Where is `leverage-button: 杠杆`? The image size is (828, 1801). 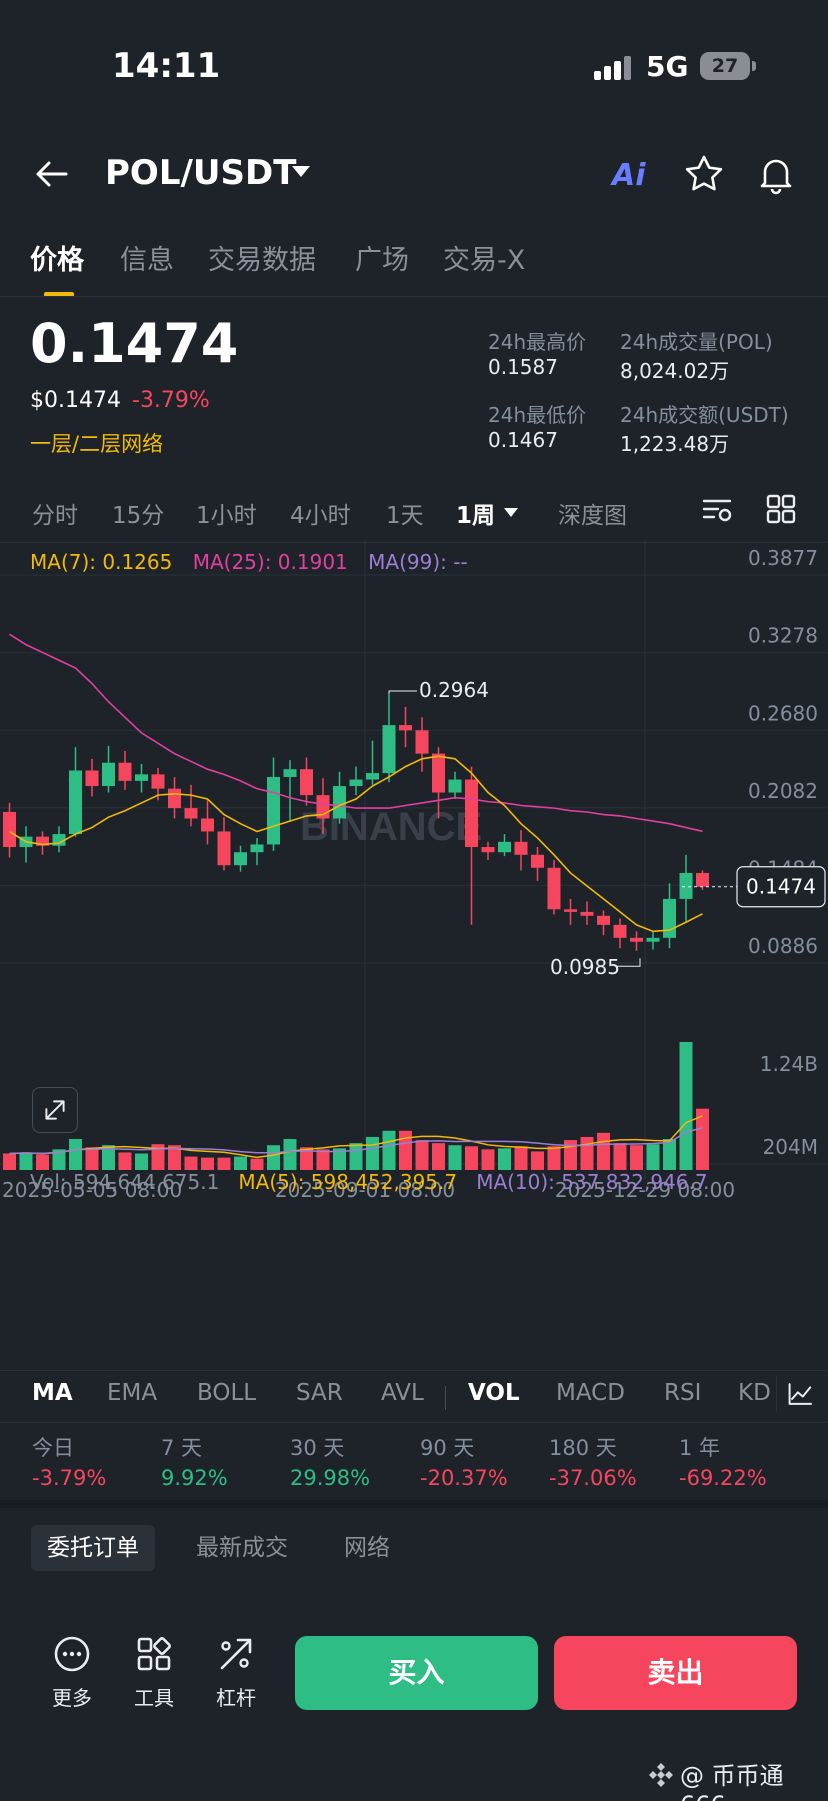 leverage-button: 杠杆 is located at coordinates (236, 1672).